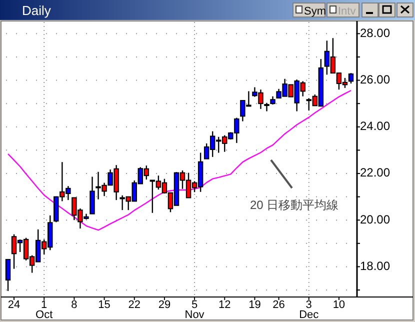 The height and width of the screenshot is (322, 415). Describe the element at coordinates (278, 305) in the screenshot. I see `x-tick-label: 26` at that location.